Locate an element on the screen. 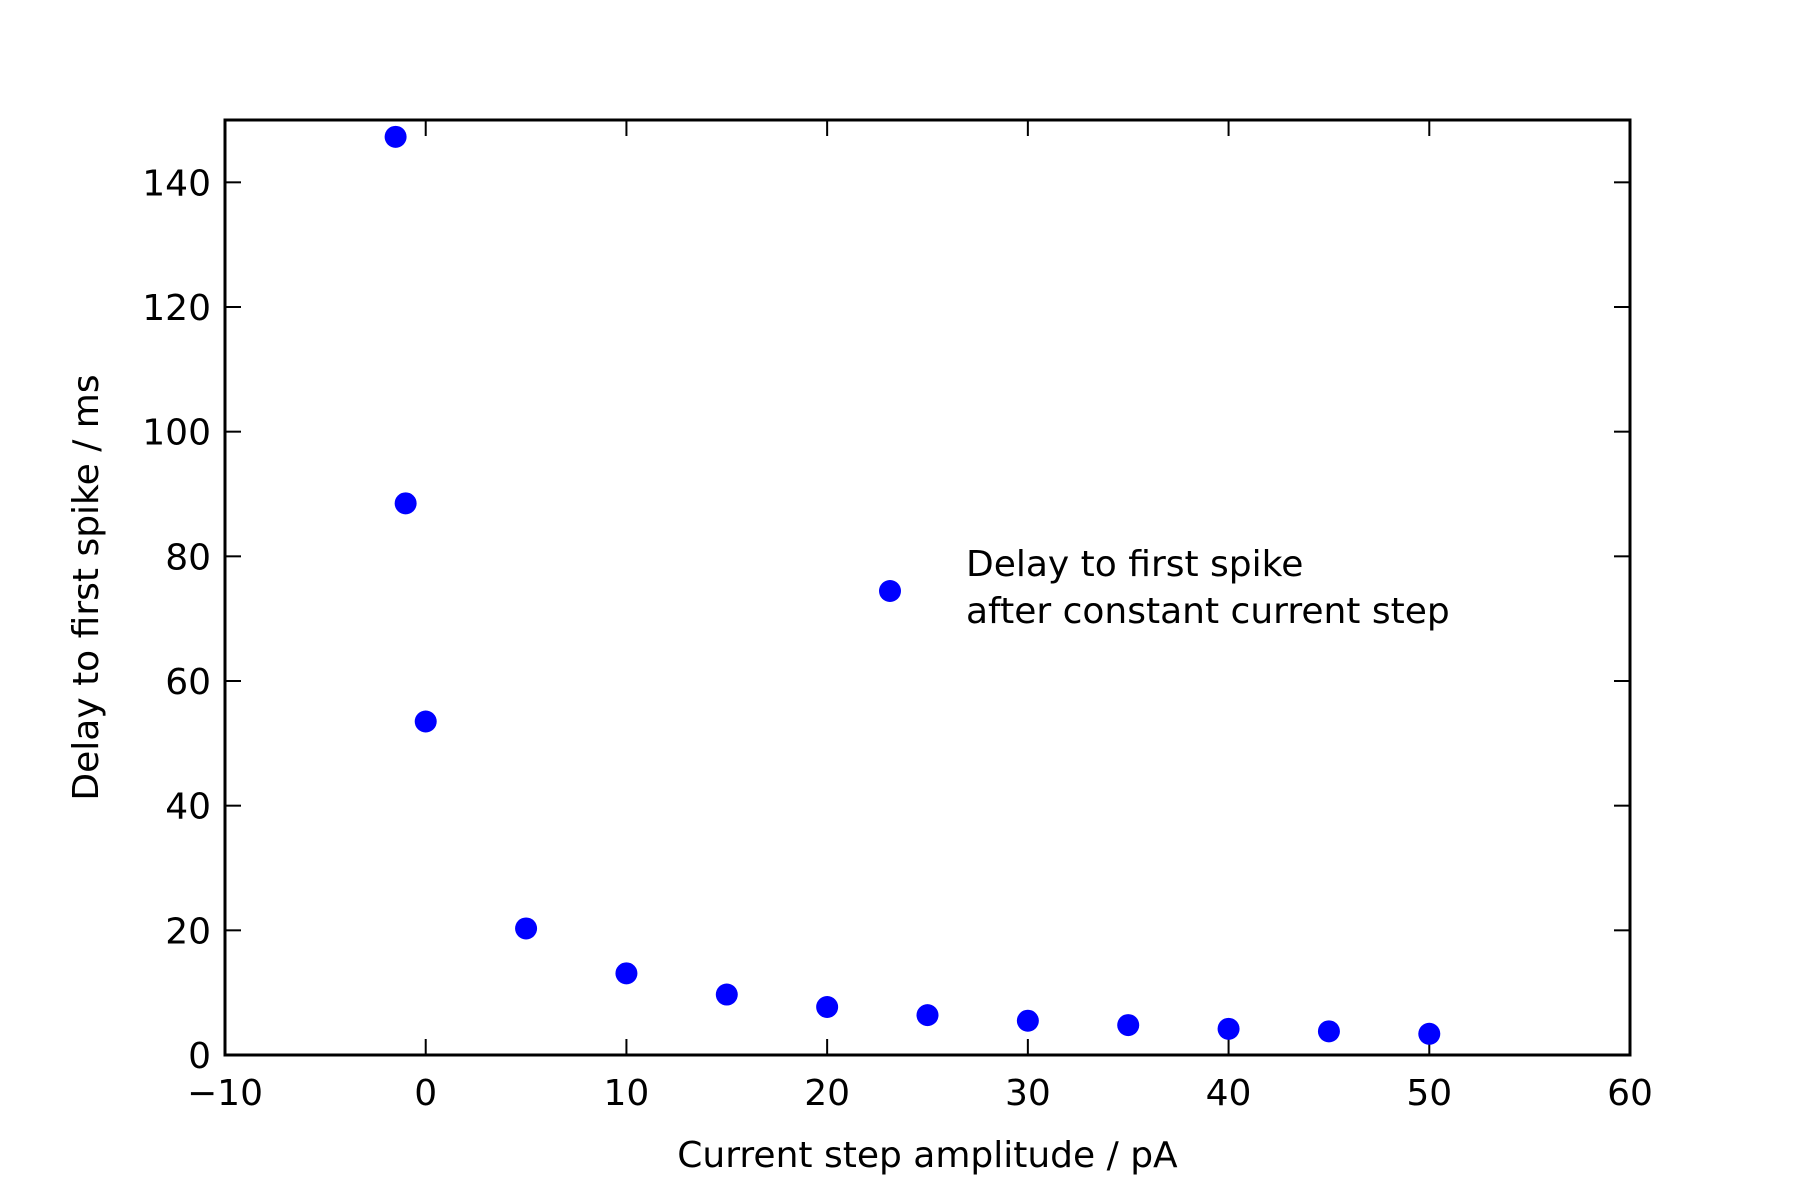 The width and height of the screenshot is (1800, 1200). legend-label-line-2: after constant current step is located at coordinates (1208, 611).